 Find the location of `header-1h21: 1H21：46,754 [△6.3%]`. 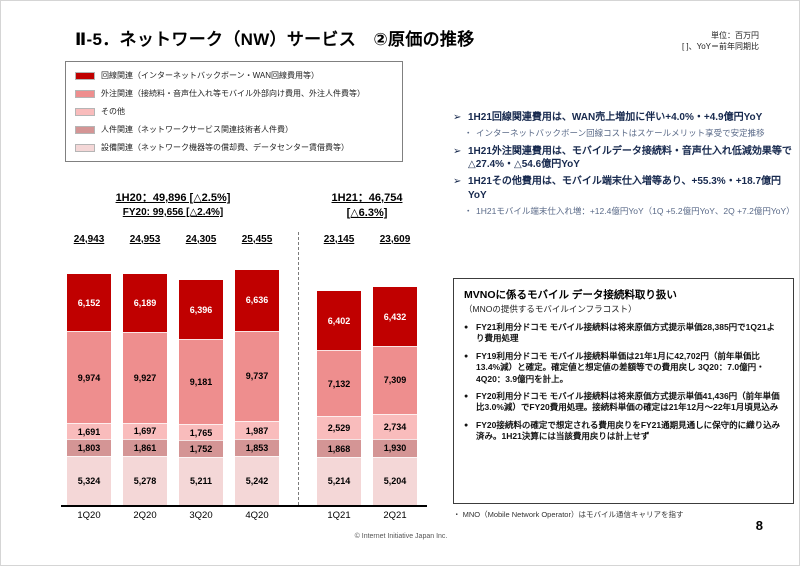

header-1h21: 1H21：46,754 [△6.3%] is located at coordinates (367, 206).